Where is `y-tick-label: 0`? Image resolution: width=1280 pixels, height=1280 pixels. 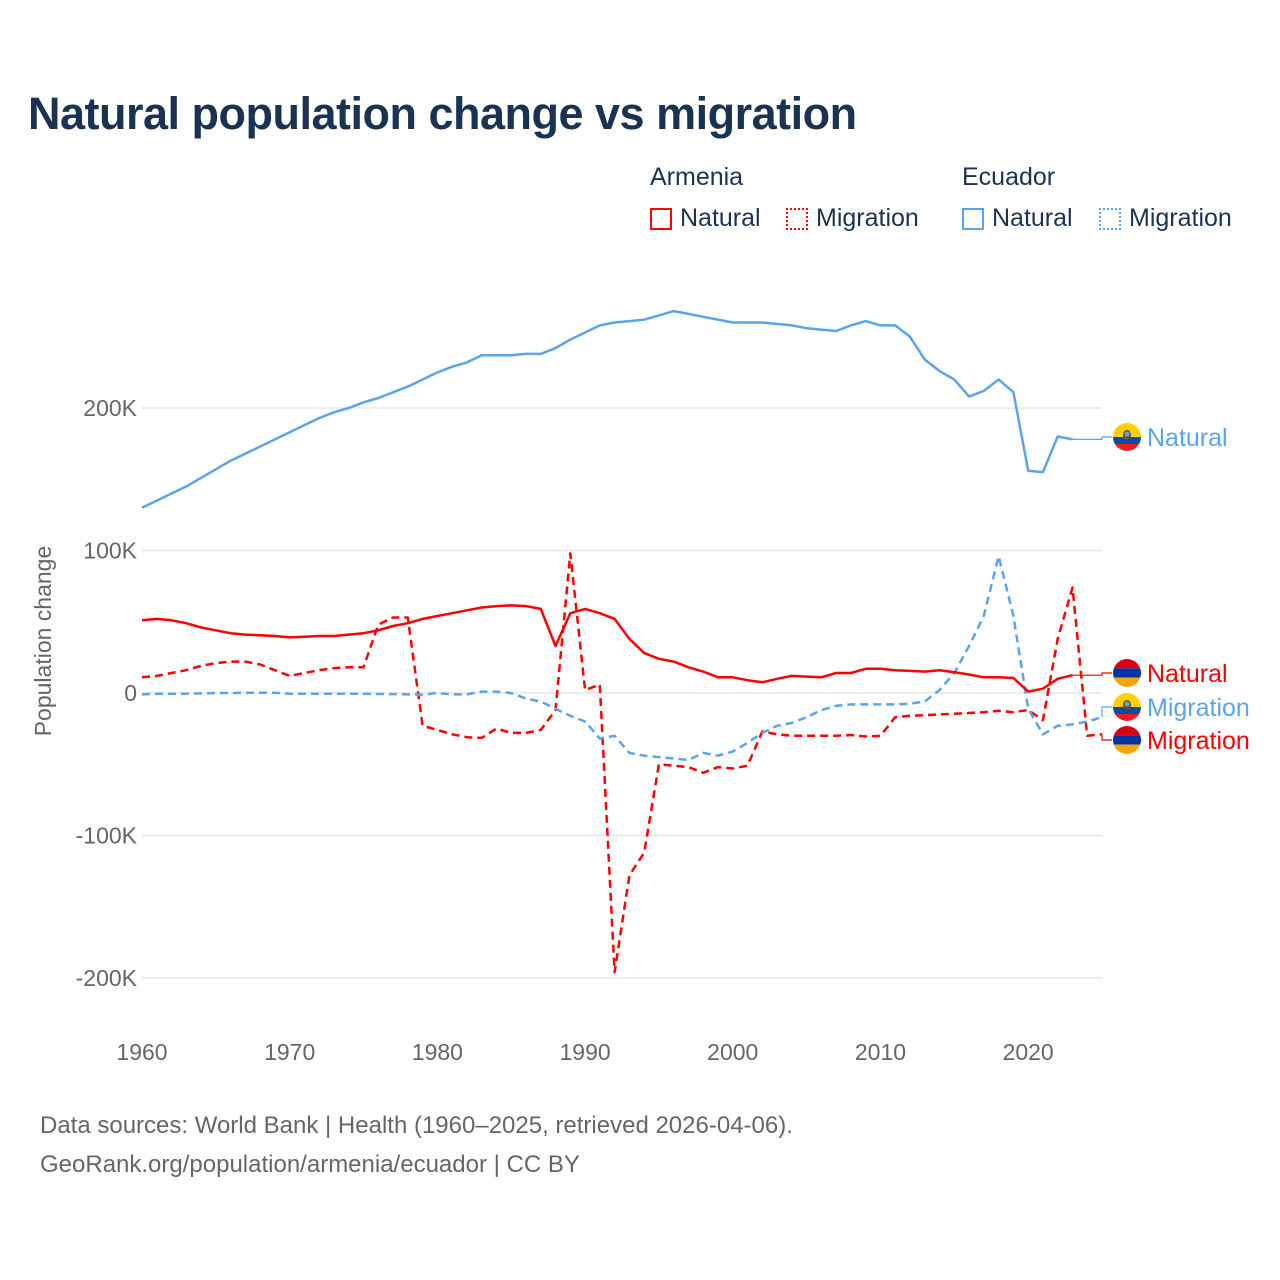 y-tick-label: 0 is located at coordinates (130, 693).